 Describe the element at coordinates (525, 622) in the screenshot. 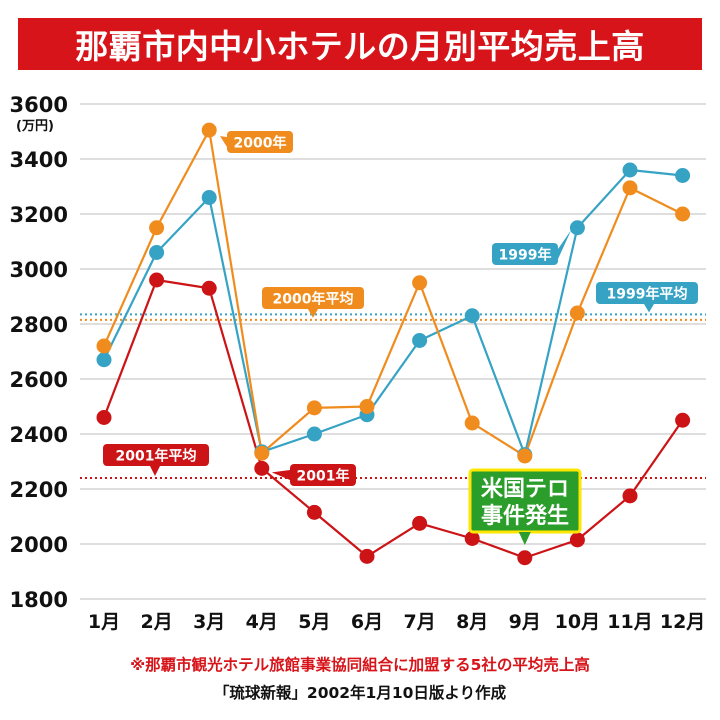

I see `x-tick-label: 9月` at that location.